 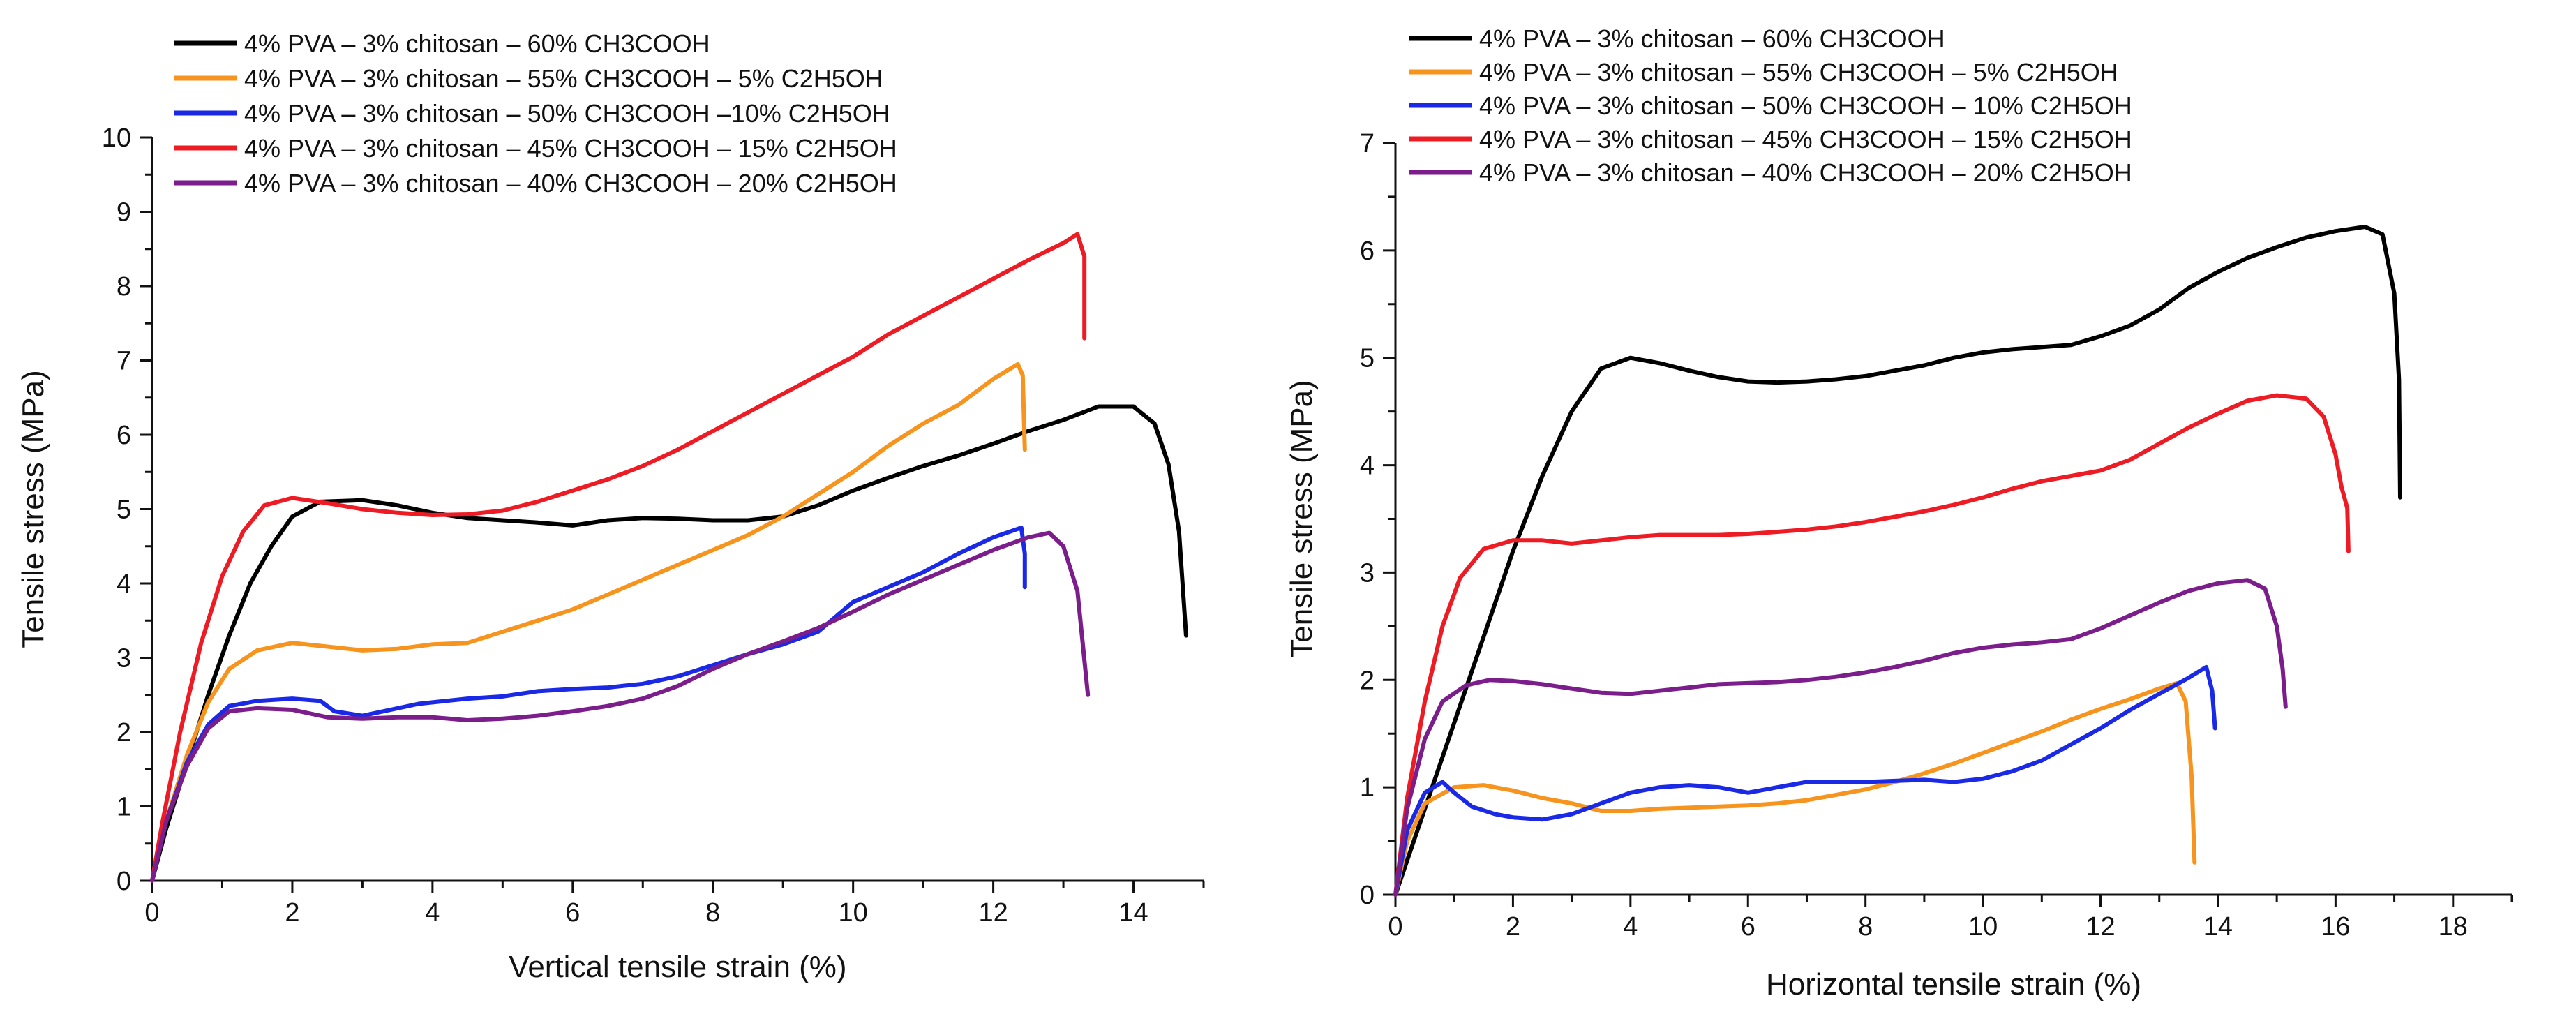 I want to click on x-axis-title: Horizontal tensile strain (%), so click(x=1953, y=984).